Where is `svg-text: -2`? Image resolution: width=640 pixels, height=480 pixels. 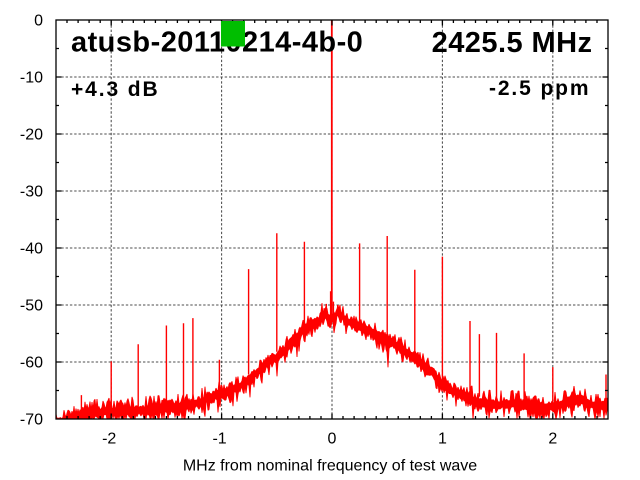 svg-text: -2 is located at coordinates (109, 439).